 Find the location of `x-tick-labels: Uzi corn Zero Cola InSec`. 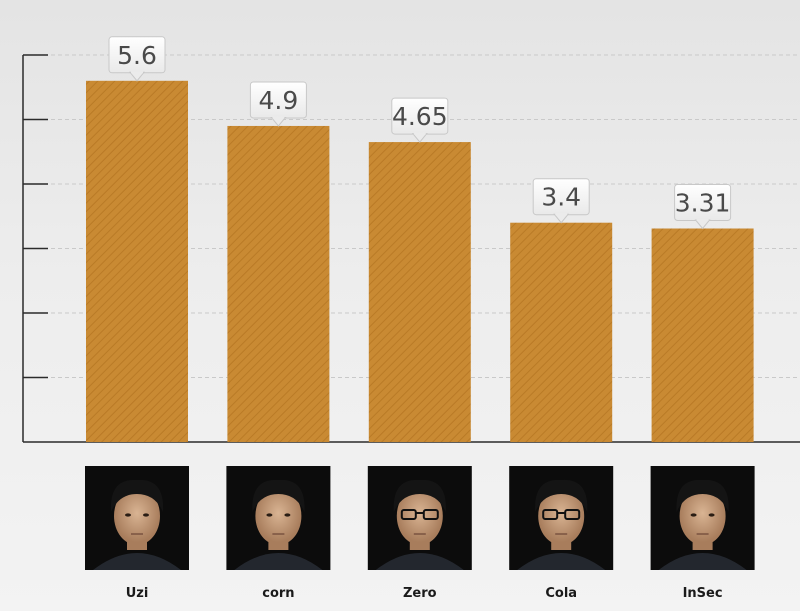

x-tick-labels: Uzi corn Zero Cola InSec is located at coordinates (424, 593).